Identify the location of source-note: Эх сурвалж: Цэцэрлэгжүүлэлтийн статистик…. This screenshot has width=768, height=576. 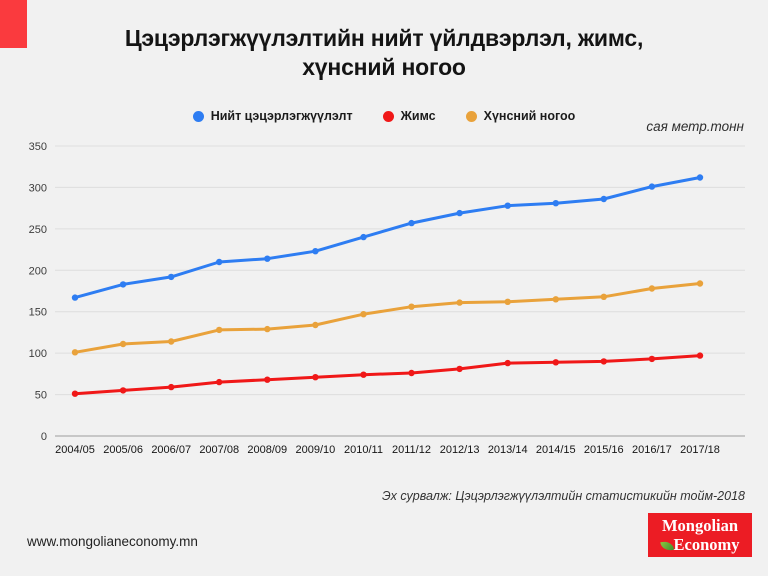
(563, 496).